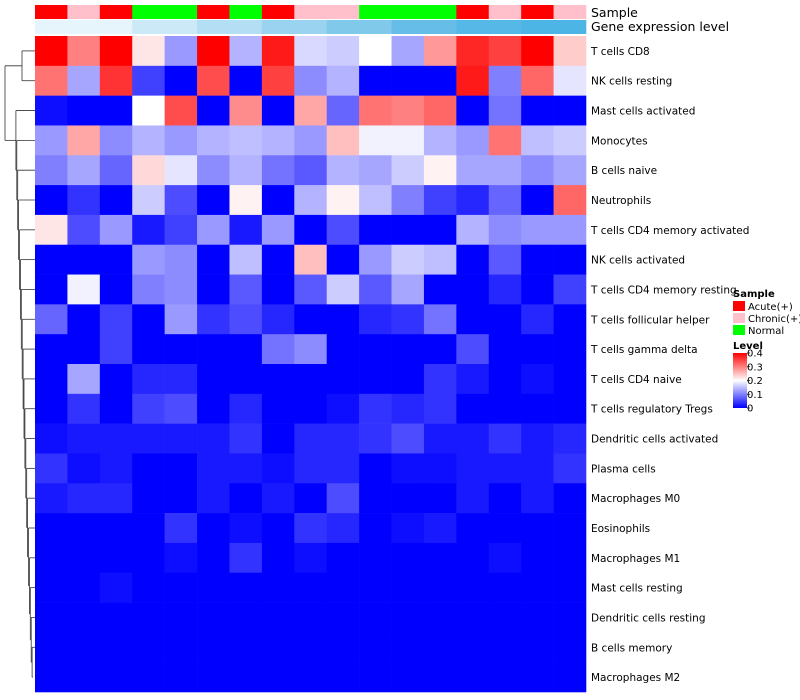 The image size is (800, 700). What do you see at coordinates (660, 26) in the screenshot?
I see `gene-expression-track-label: Gene expression level` at bounding box center [660, 26].